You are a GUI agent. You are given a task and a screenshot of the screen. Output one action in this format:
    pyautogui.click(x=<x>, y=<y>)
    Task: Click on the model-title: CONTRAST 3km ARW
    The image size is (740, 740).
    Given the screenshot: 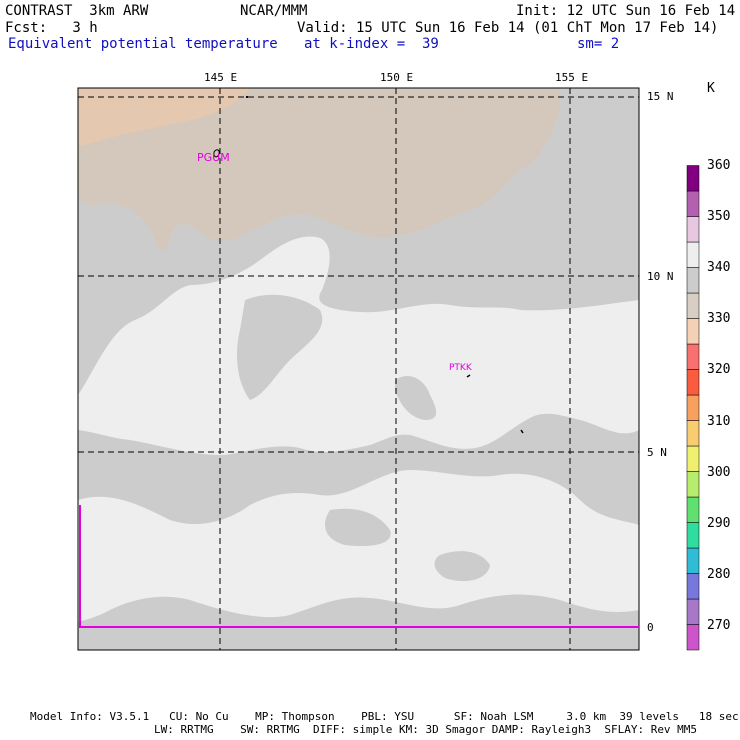 What is the action you would take?
    pyautogui.click(x=77, y=11)
    